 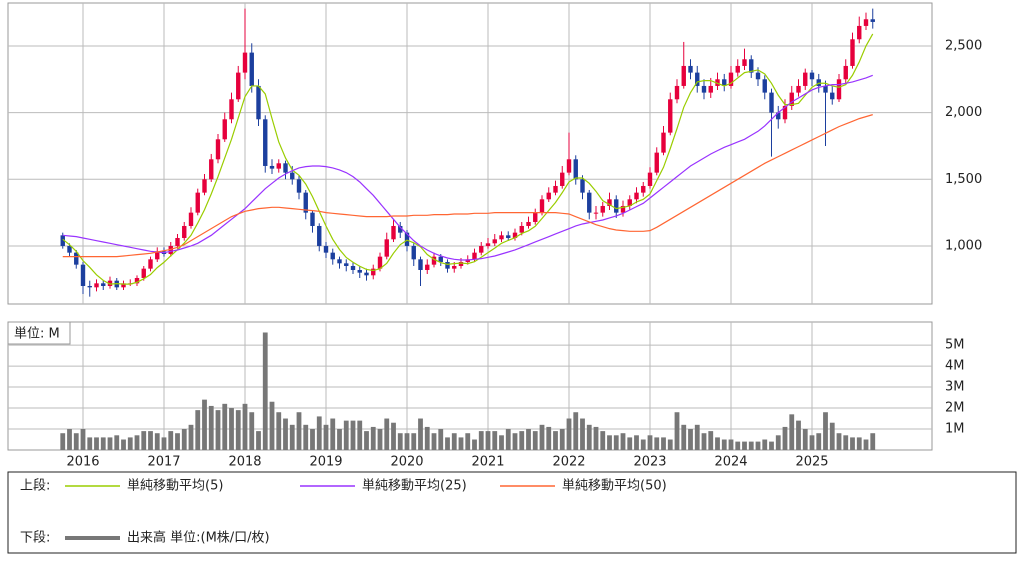 What do you see at coordinates (963, 45) in the screenshot?
I see `y-tick-label: 2,500` at bounding box center [963, 45].